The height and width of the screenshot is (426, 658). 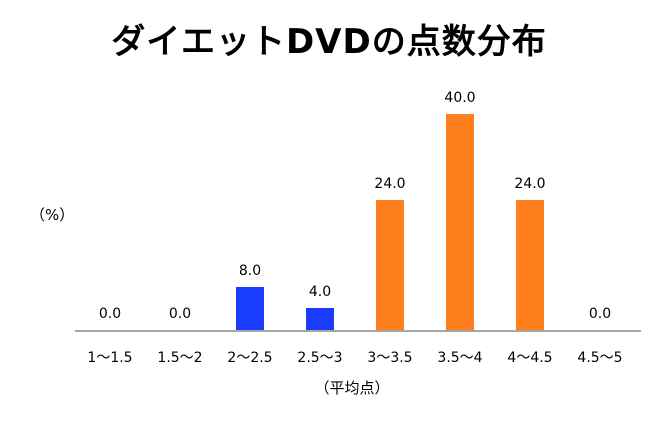 I want to click on x-axis-label: （平均点）, so click(x=352, y=388).